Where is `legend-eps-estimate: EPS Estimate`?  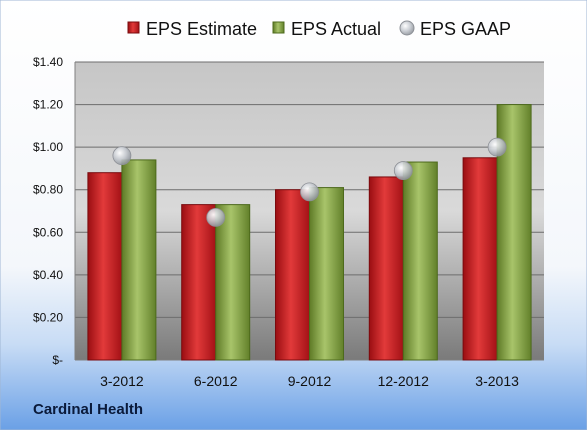
legend-eps-estimate: EPS Estimate is located at coordinates (192, 29).